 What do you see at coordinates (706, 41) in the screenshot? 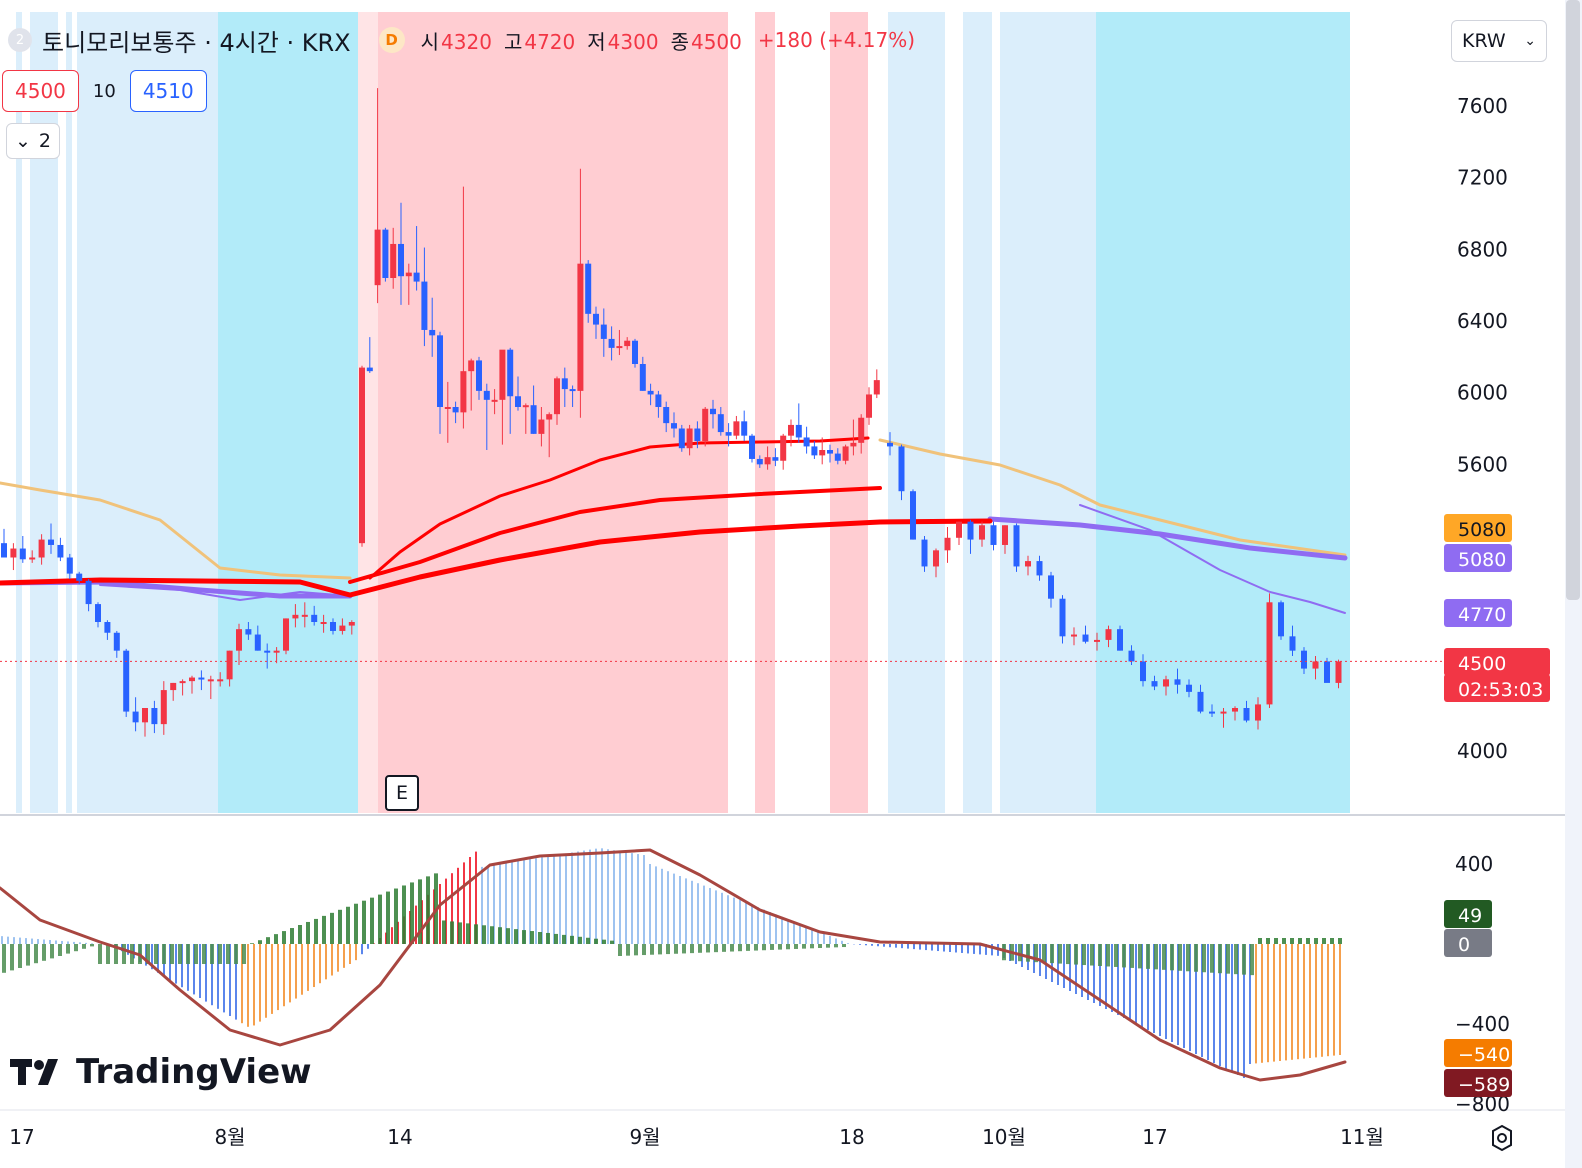
I see `ohlc-close: 종 4500` at bounding box center [706, 41].